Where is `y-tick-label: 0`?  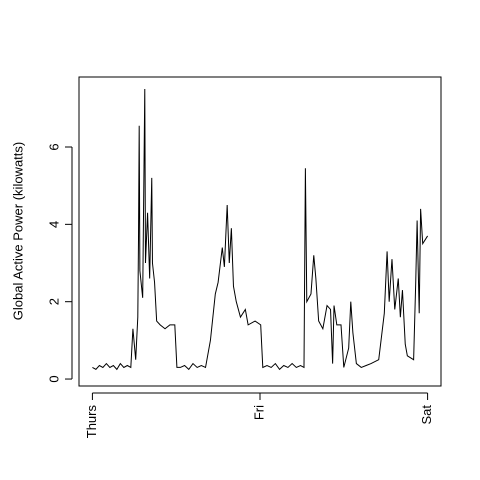
y-tick-label: 0 is located at coordinates (53, 378).